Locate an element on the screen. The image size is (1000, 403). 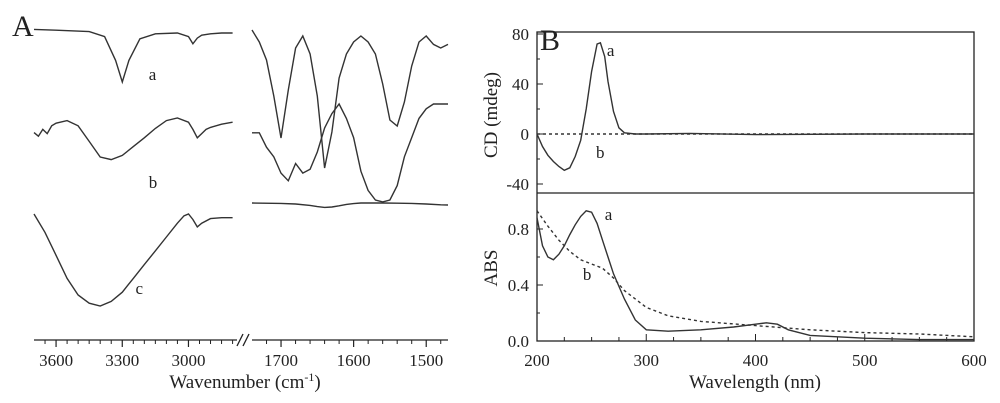
ir-curve-b-left is located at coordinates (133, 139).